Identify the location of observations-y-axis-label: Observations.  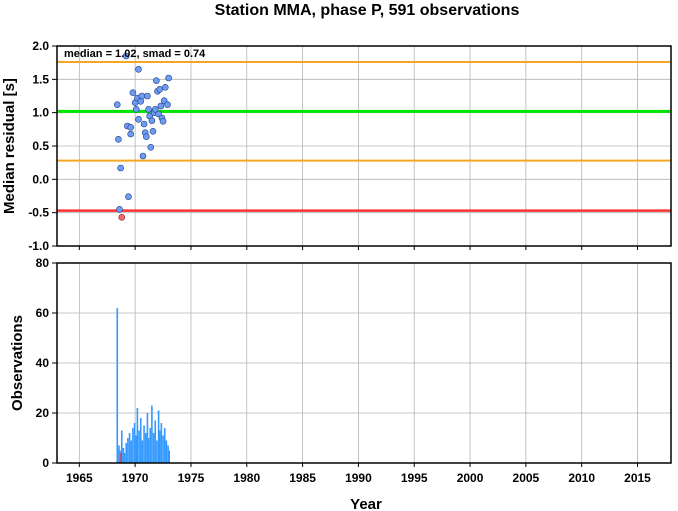
(17, 363).